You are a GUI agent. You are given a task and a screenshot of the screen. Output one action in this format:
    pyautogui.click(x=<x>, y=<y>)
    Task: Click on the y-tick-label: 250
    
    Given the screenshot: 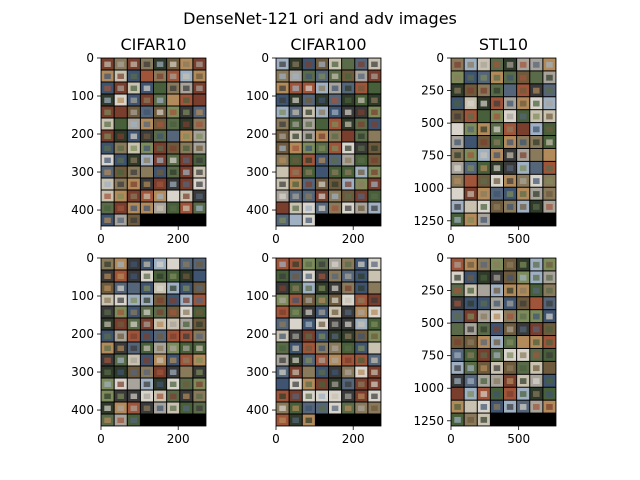 What is the action you would take?
    pyautogui.click(x=432, y=291)
    